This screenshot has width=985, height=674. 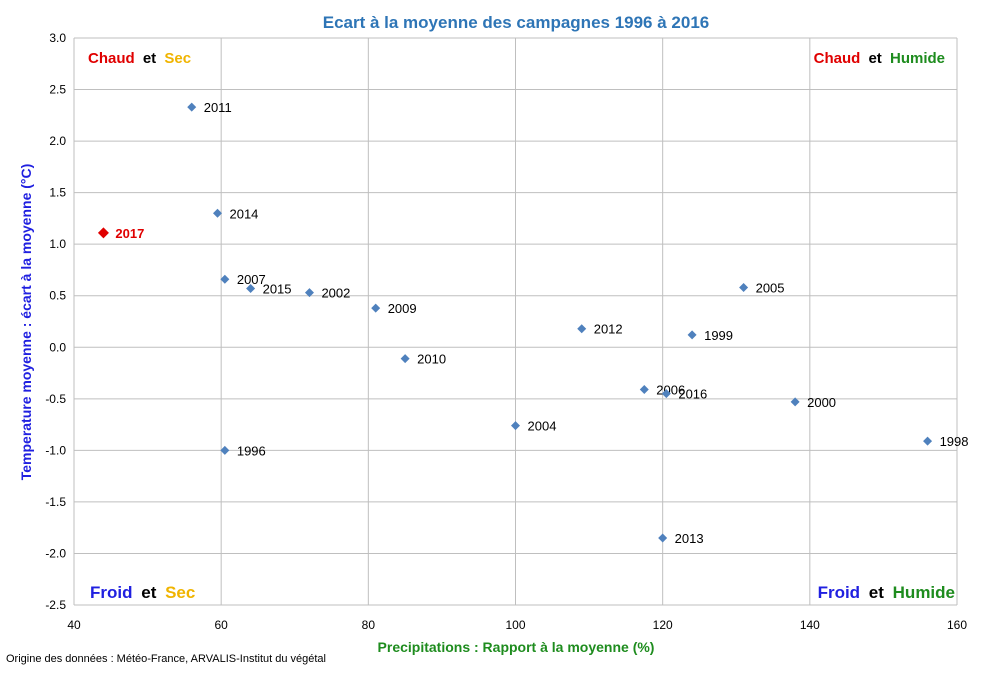 I want to click on quadrant-top-right-first: Chaud, so click(x=837, y=58).